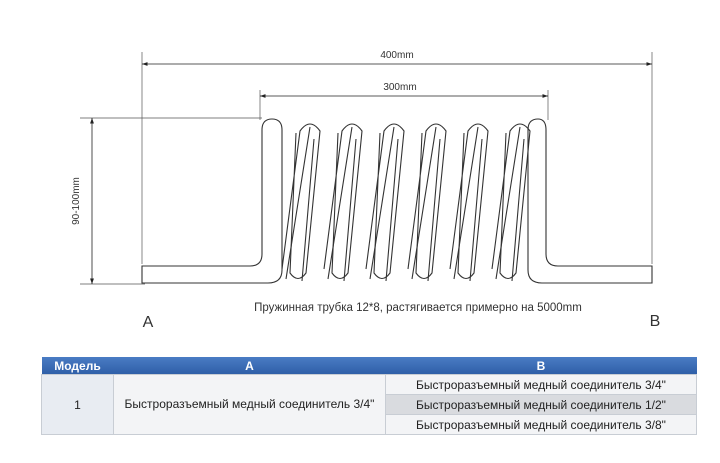 The height and width of the screenshot is (463, 720). What do you see at coordinates (396, 55) in the screenshot?
I see `dim-overall-label: 400mm` at bounding box center [396, 55].